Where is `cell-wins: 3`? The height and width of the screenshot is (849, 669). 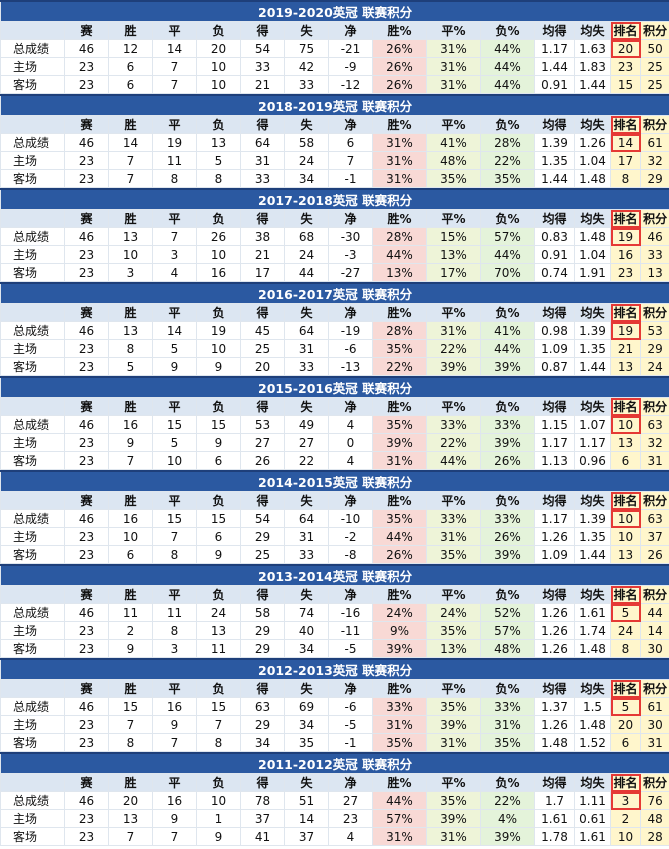
cell-wins: 3 is located at coordinates (130, 272).